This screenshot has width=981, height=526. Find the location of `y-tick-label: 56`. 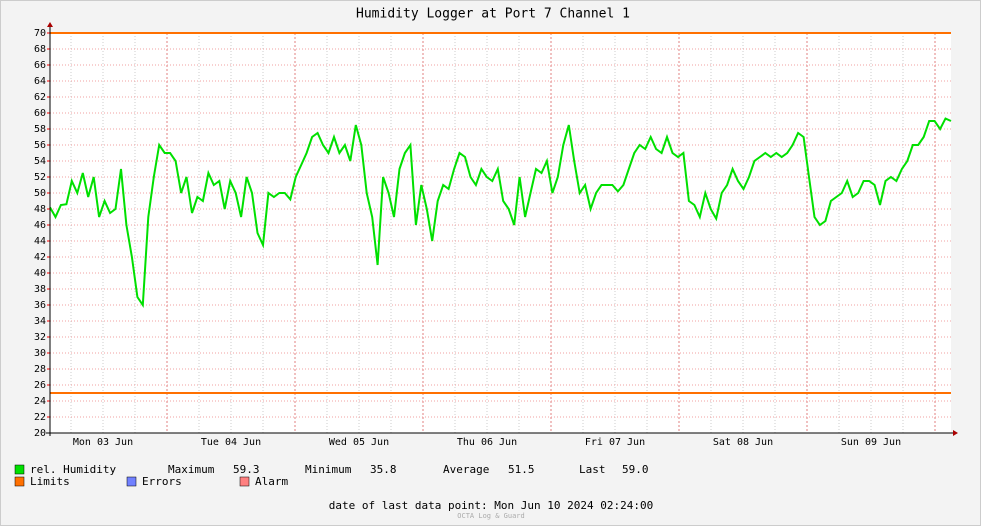

y-tick-label: 56 is located at coordinates (40, 145).